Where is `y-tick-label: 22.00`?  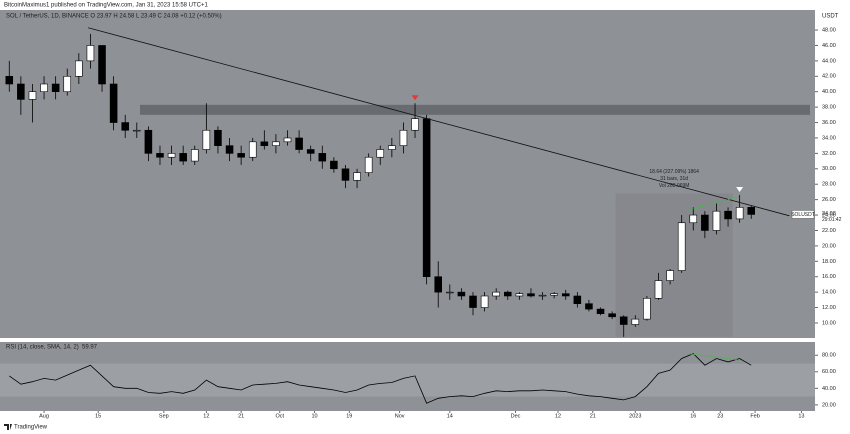
y-tick-label: 22.00 is located at coordinates (829, 231).